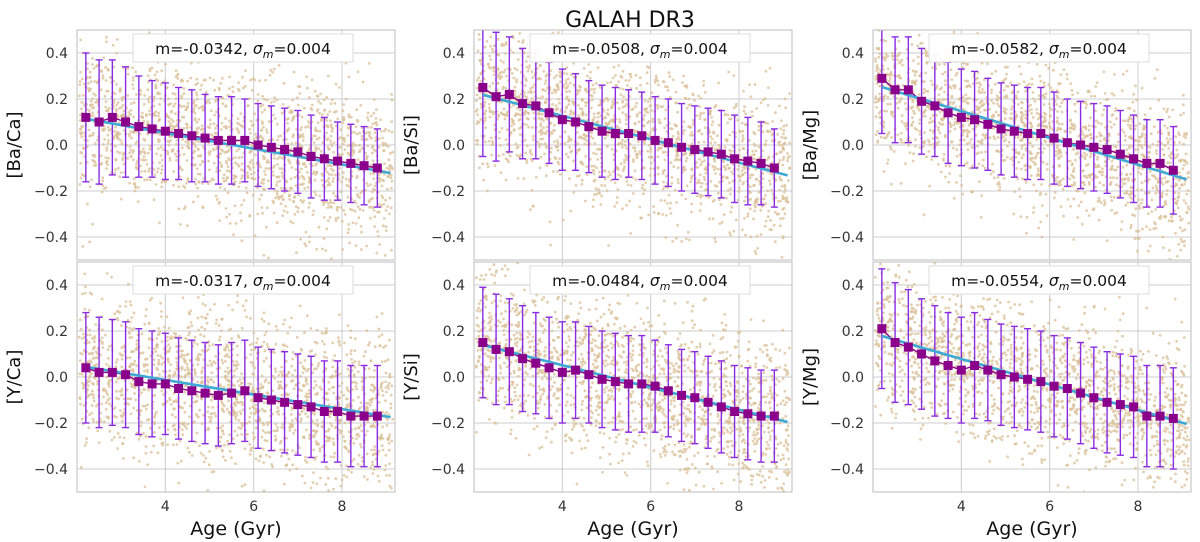 The height and width of the screenshot is (542, 1200). Describe the element at coordinates (14, 144) in the screenshot. I see `y-axis-label: [Ba/Ca]` at that location.